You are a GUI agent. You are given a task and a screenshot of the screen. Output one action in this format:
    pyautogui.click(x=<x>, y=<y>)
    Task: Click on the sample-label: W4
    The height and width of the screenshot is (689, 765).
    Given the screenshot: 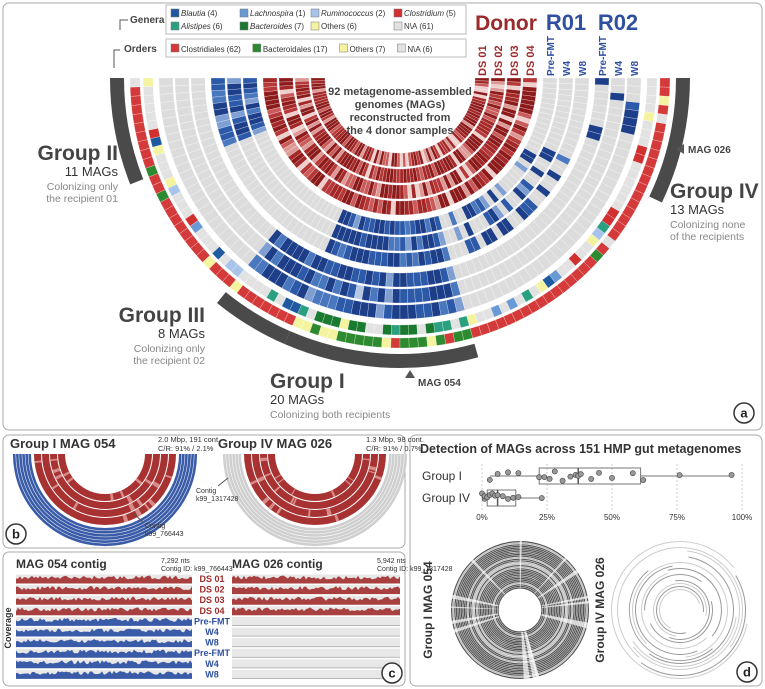 What is the action you would take?
    pyautogui.click(x=619, y=68)
    